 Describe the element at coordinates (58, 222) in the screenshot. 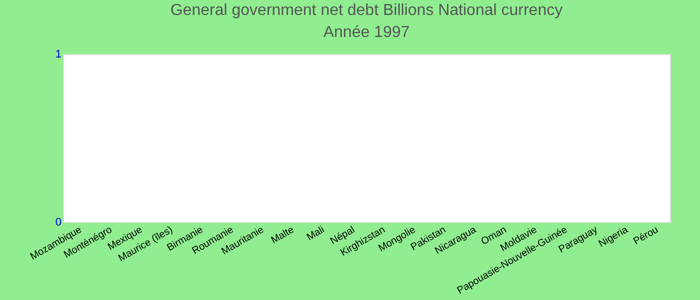

I see `y-tick-label: 0` at that location.